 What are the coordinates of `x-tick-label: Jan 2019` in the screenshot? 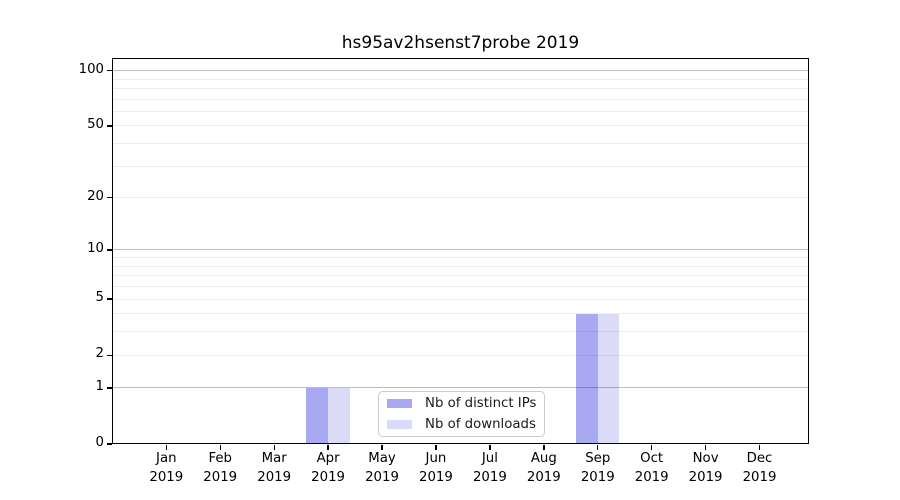 It's located at (166, 468).